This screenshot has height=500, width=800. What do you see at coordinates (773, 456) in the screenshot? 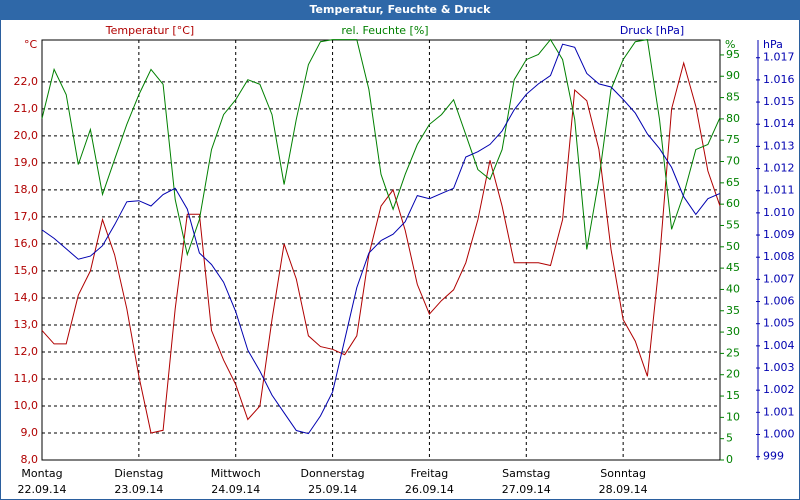
I see `y3-tick-label: 999` at bounding box center [773, 456].